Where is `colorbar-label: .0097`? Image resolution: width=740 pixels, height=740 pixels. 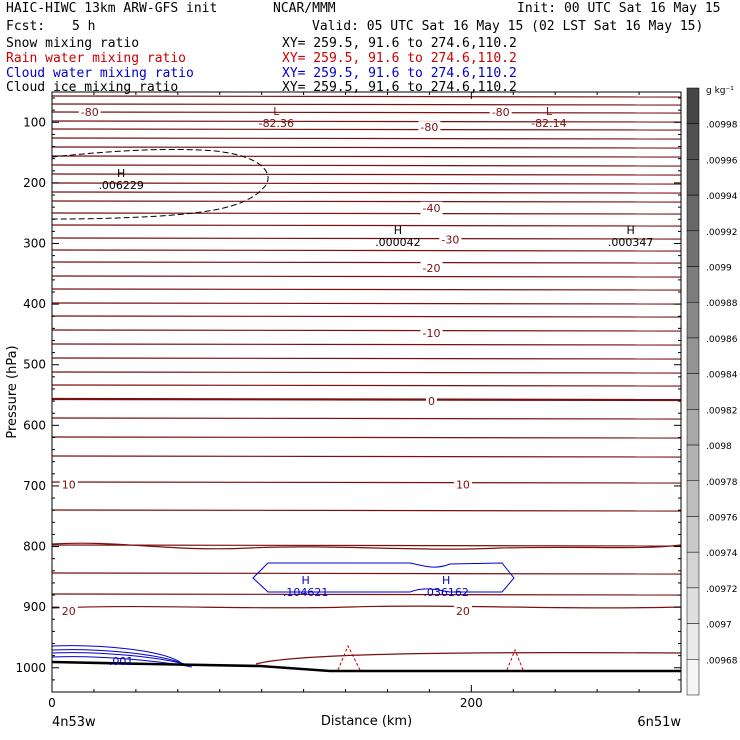
colorbar-label: .0097 is located at coordinates (719, 626).